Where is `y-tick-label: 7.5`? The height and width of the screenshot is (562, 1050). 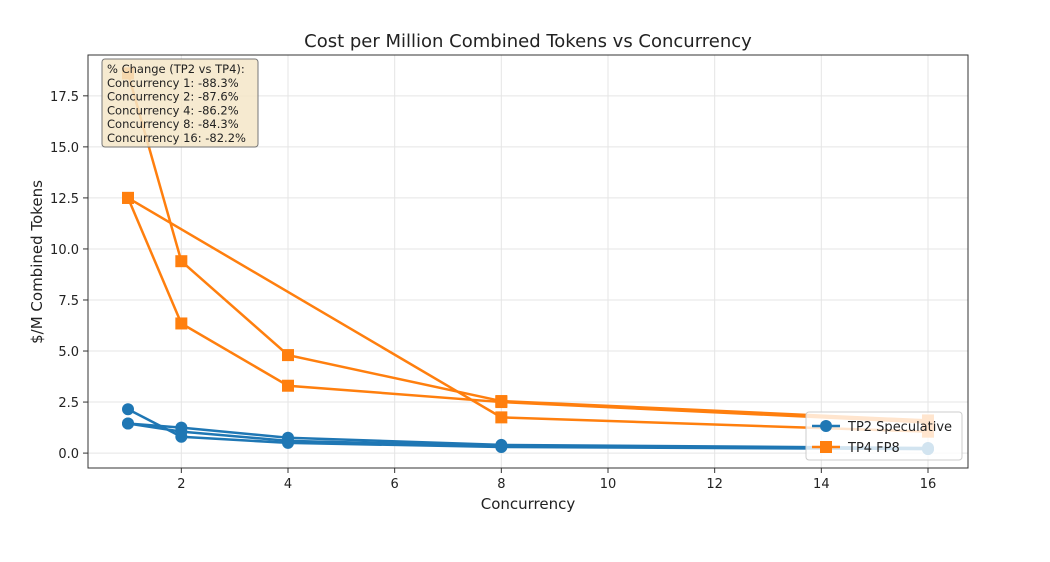 y-tick-label: 7.5 is located at coordinates (68, 301).